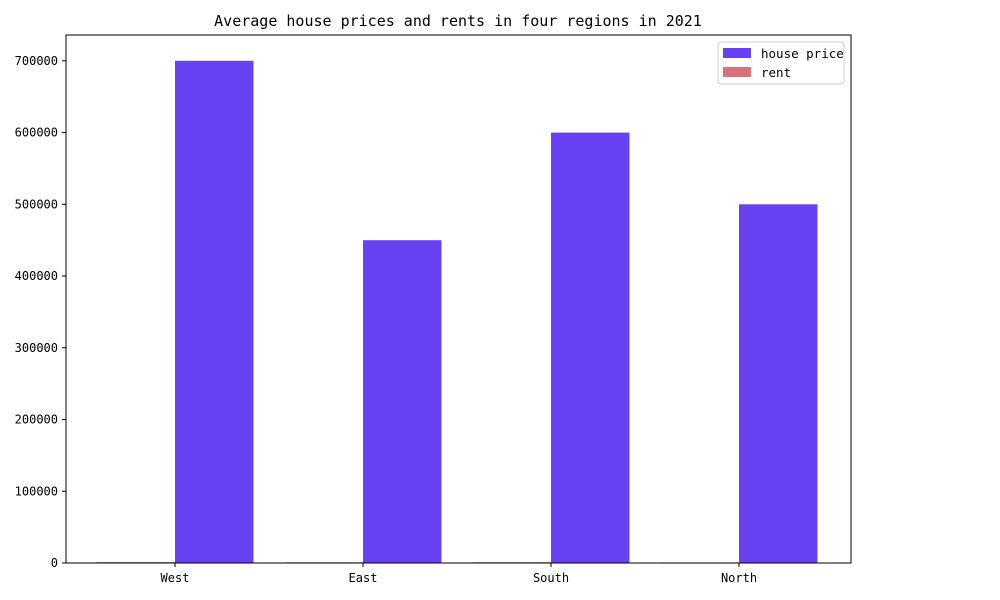 This screenshot has width=1000, height=600. What do you see at coordinates (802, 53) in the screenshot?
I see `legend-label-house-price: house price` at bounding box center [802, 53].